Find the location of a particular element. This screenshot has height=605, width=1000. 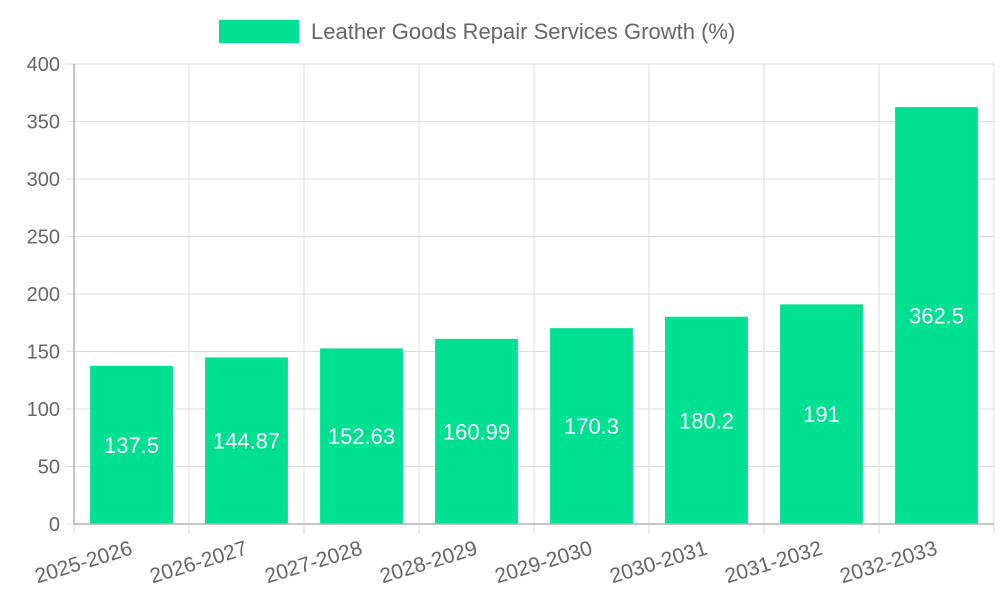

legend-label: Leather Goods Repair Services Growth (%) is located at coordinates (523, 31).